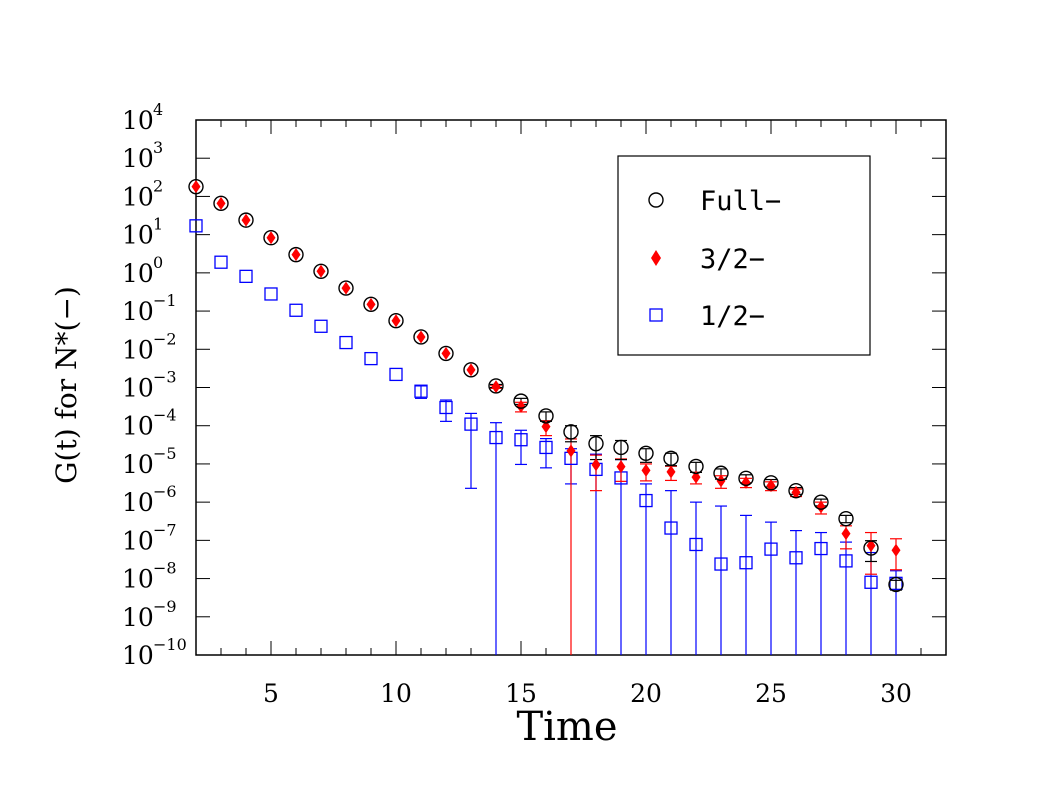  Describe the element at coordinates (170, 644) in the screenshot. I see `y-tick-exponent: −10` at that location.